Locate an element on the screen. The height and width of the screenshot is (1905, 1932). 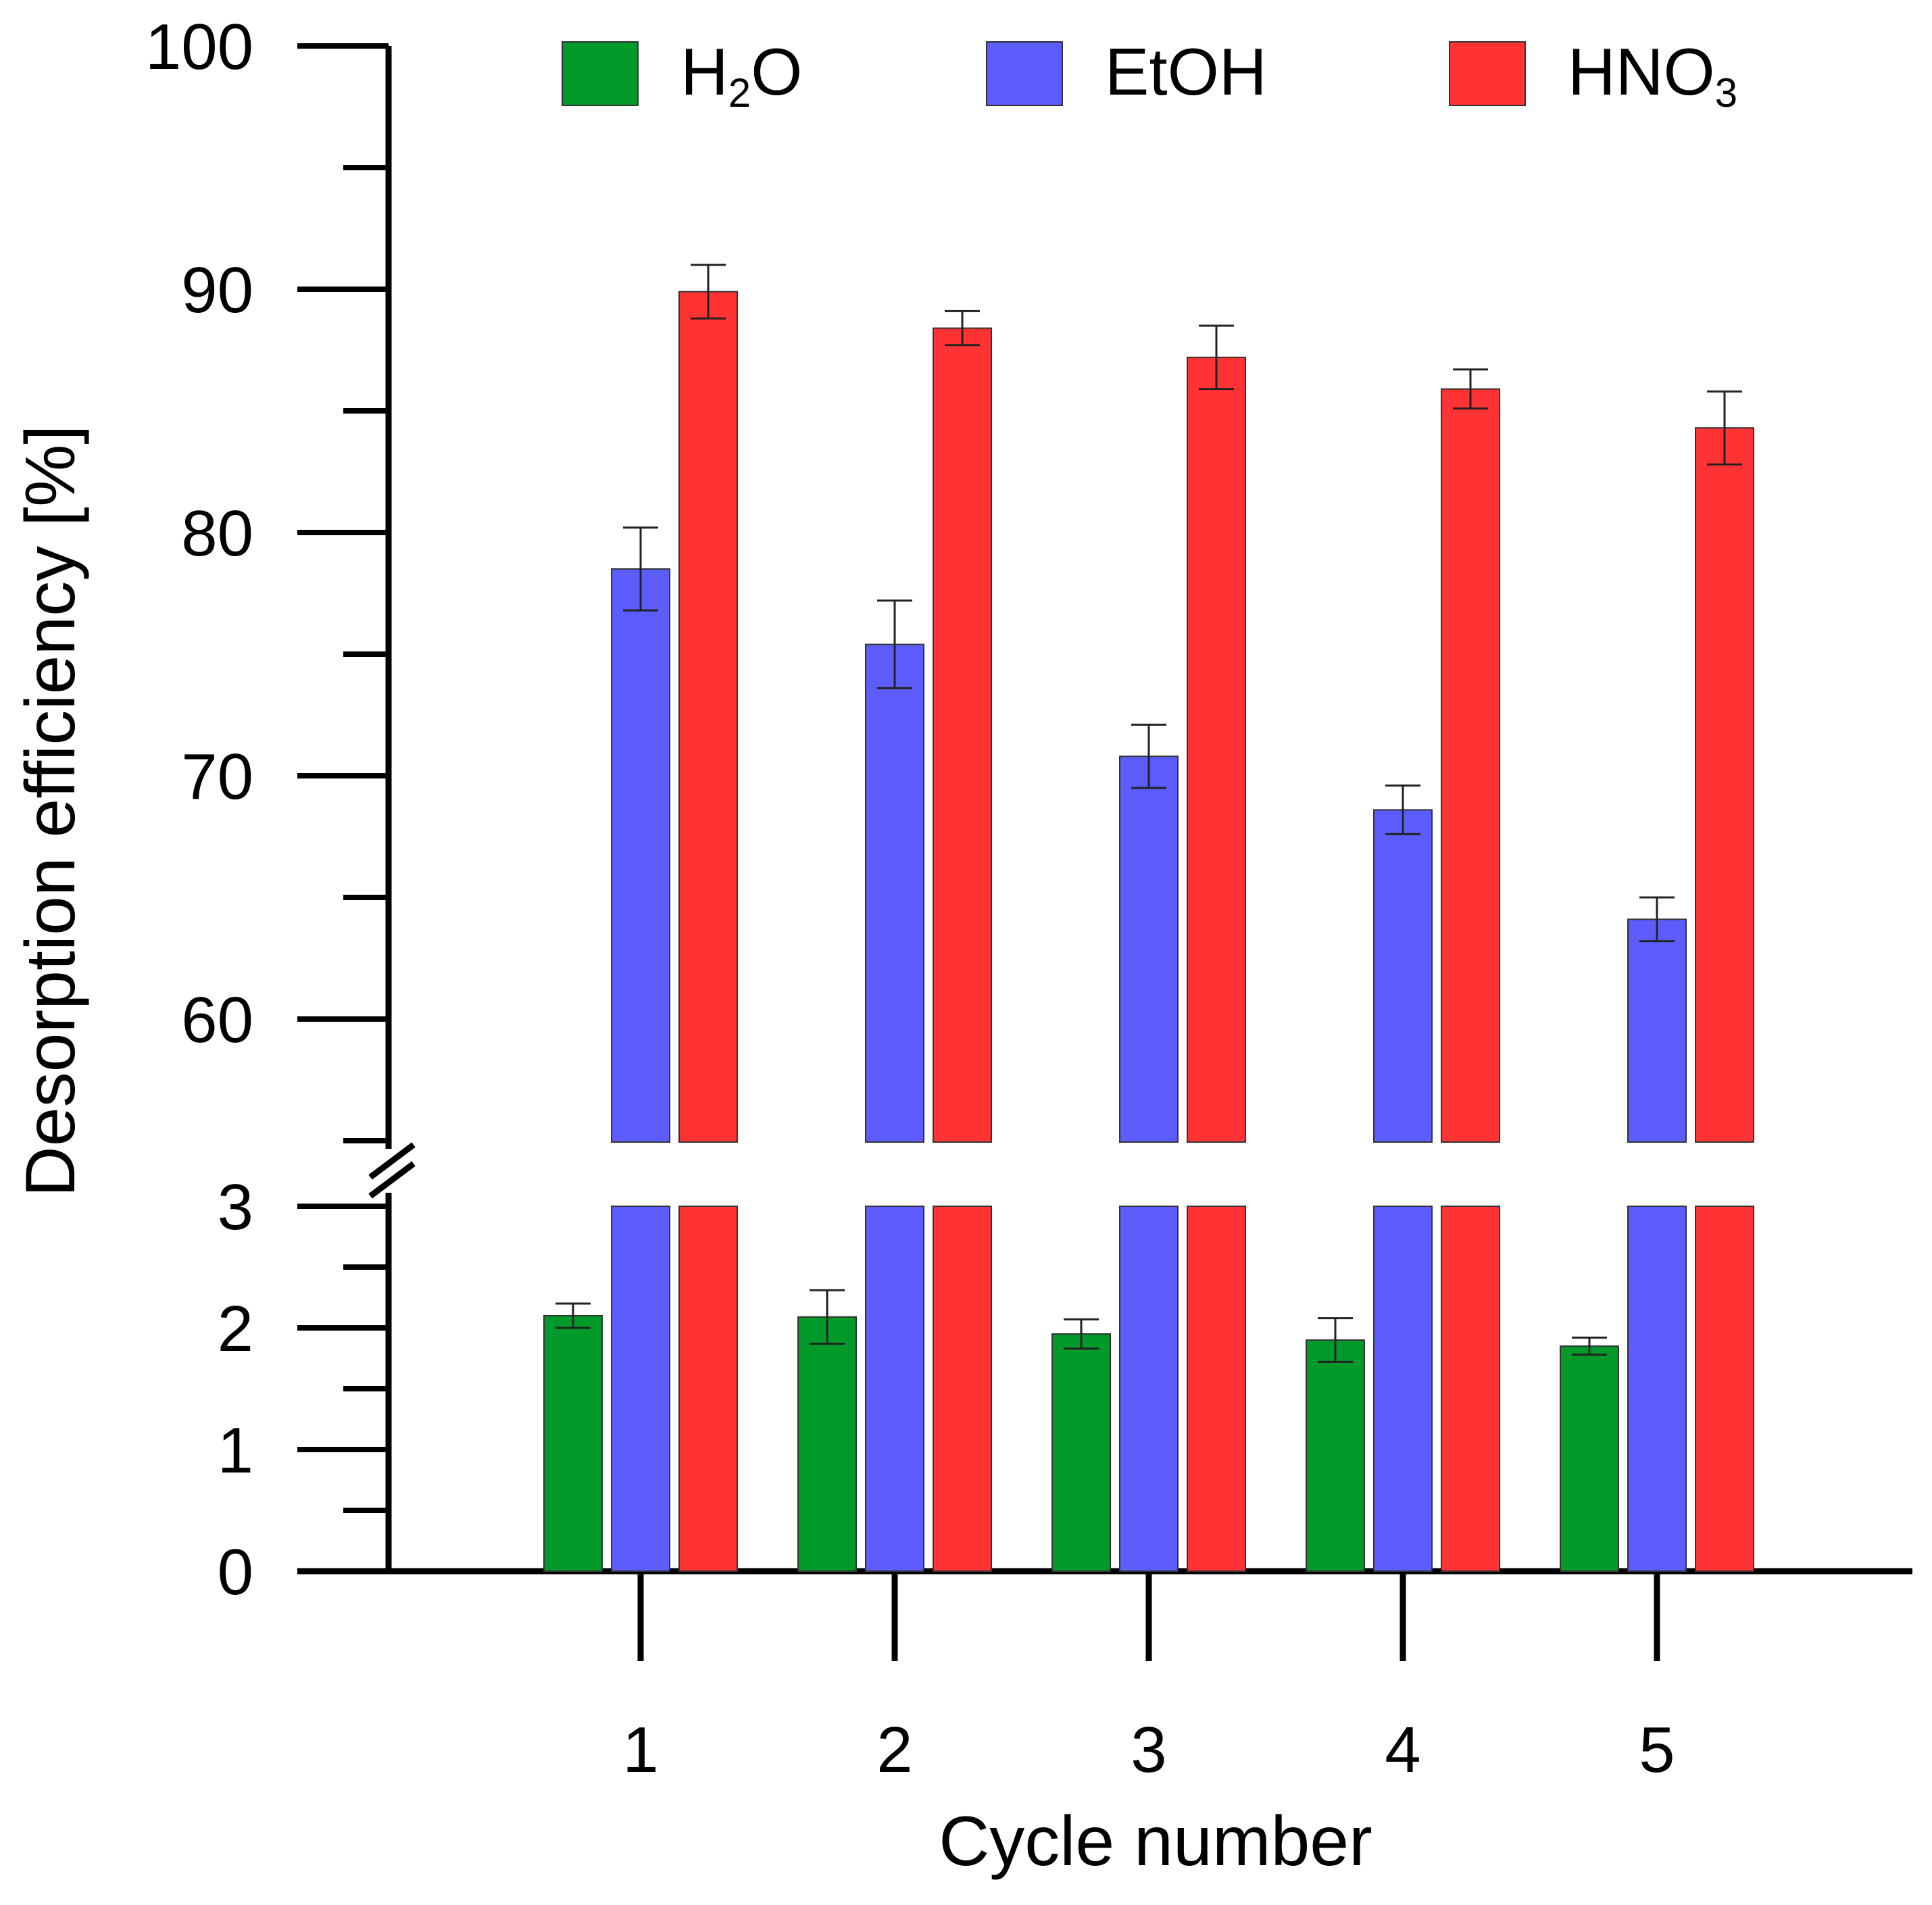
y-tick-label: 3 is located at coordinates (235, 1207).